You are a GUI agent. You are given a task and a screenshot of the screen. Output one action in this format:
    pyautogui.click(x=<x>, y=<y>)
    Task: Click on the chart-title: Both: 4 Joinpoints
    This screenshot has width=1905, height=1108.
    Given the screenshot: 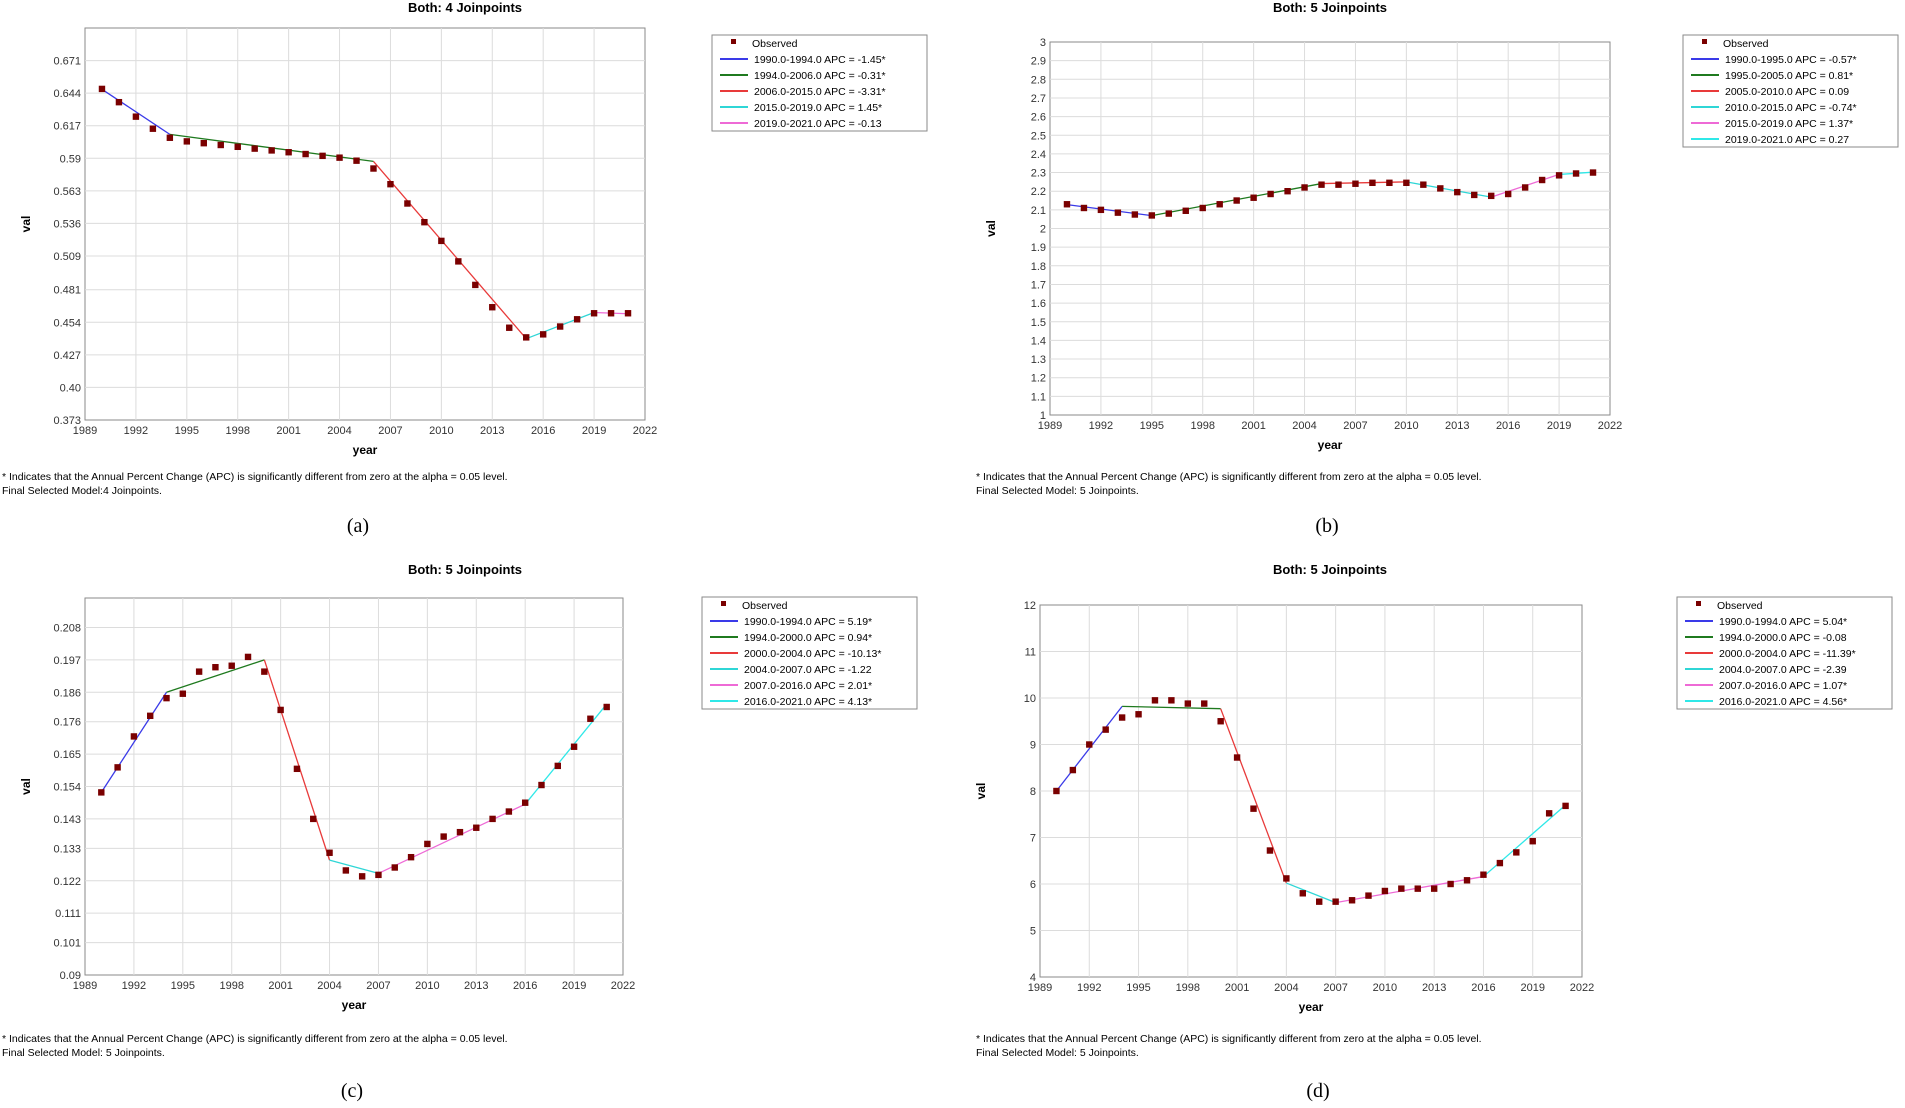 What is the action you would take?
    pyautogui.click(x=465, y=7)
    